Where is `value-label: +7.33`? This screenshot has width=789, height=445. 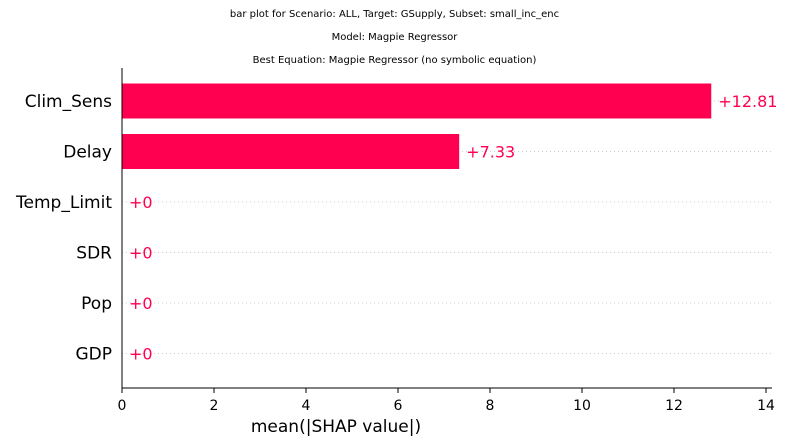
value-label: +7.33 is located at coordinates (490, 152).